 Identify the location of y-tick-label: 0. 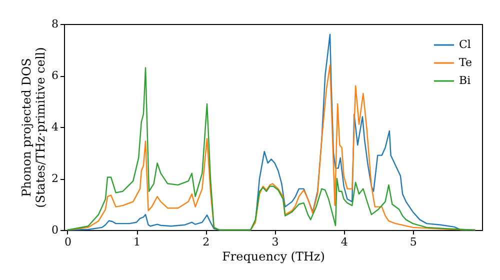
(55, 230).